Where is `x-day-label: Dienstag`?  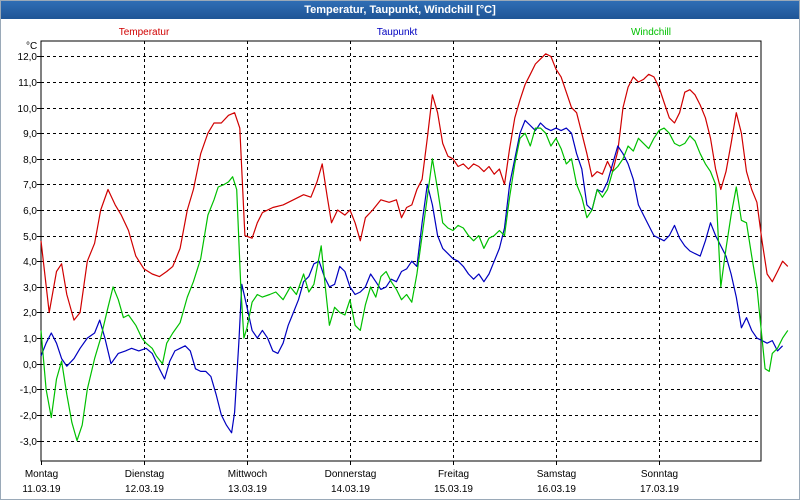
x-day-label: Dienstag is located at coordinates (144, 474).